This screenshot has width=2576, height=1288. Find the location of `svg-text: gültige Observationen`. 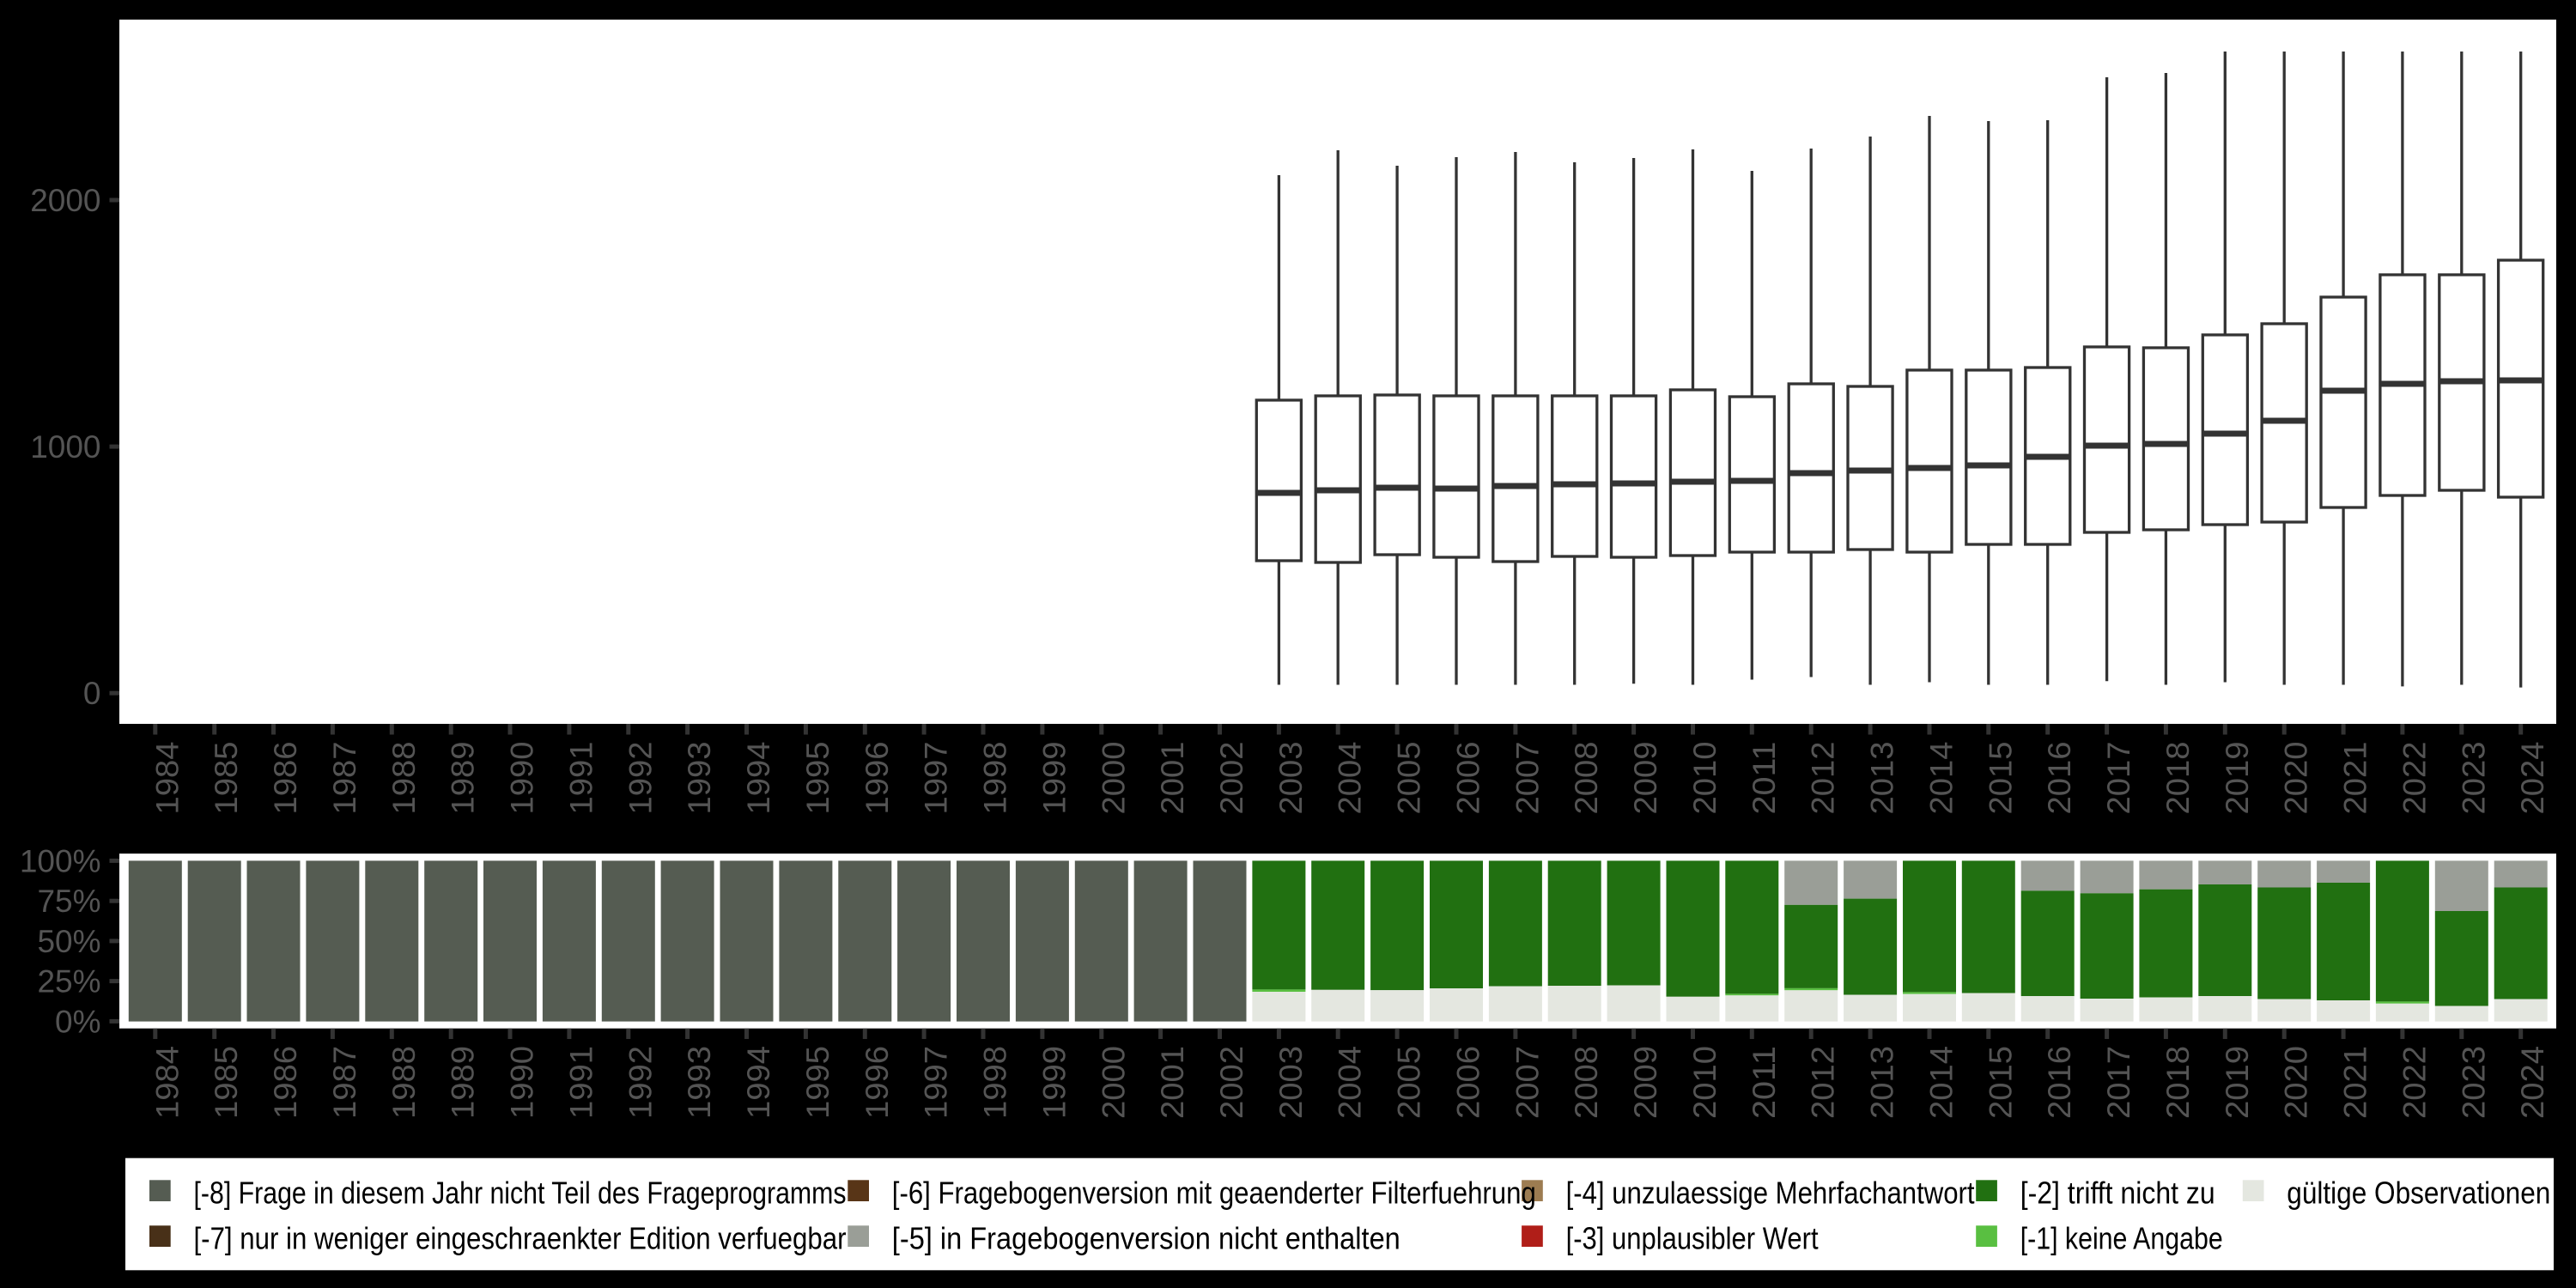

svg-text: gültige Observationen is located at coordinates (2419, 1193).